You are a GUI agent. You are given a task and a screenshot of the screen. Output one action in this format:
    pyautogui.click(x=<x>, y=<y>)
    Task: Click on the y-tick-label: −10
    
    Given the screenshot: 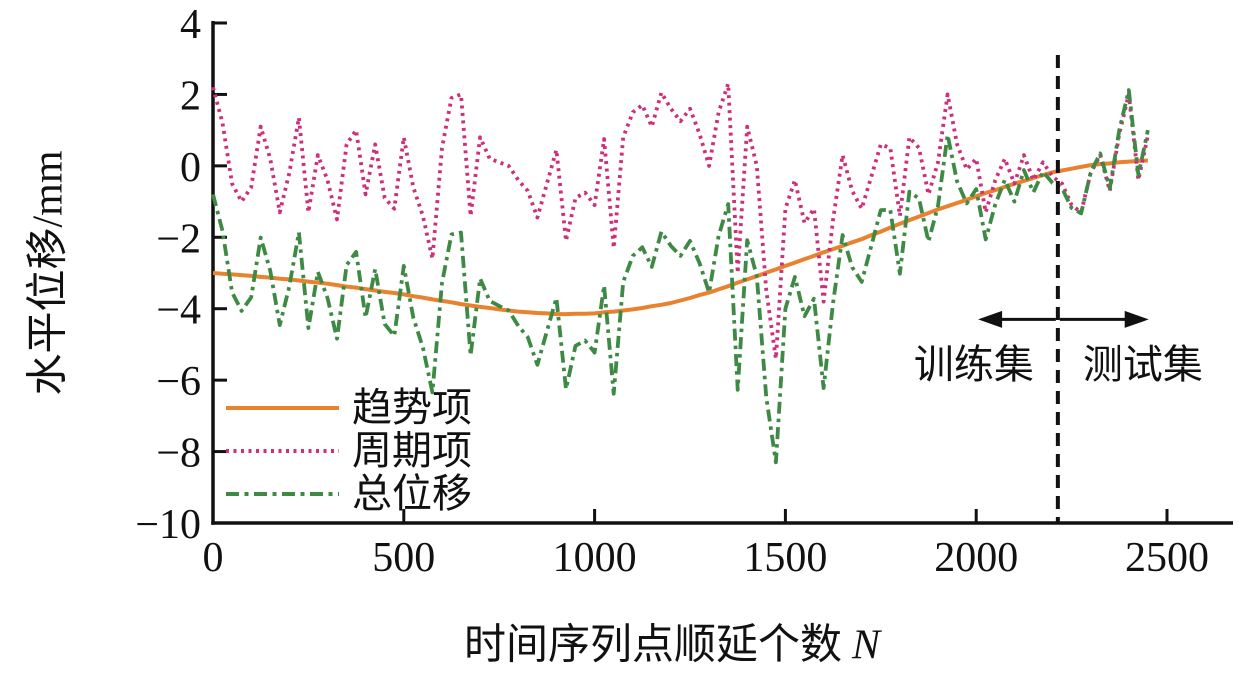 What is the action you would take?
    pyautogui.click(x=168, y=525)
    